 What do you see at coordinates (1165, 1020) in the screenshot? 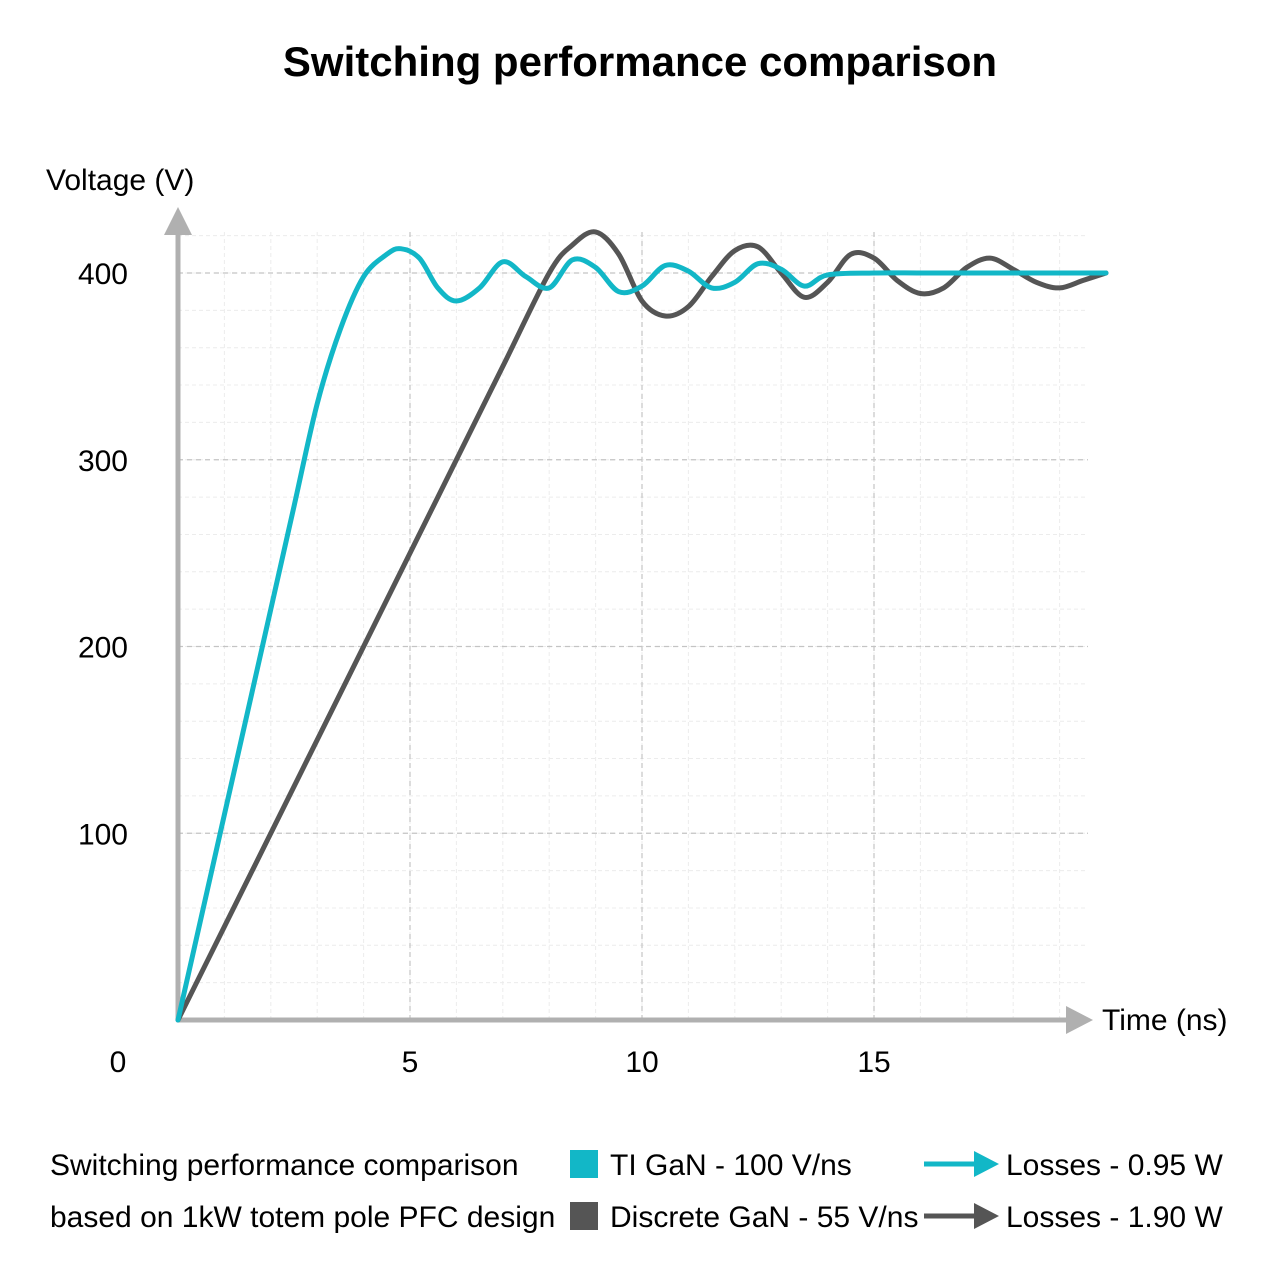
I see `x-axis-label: Time (ns)` at bounding box center [1165, 1020].